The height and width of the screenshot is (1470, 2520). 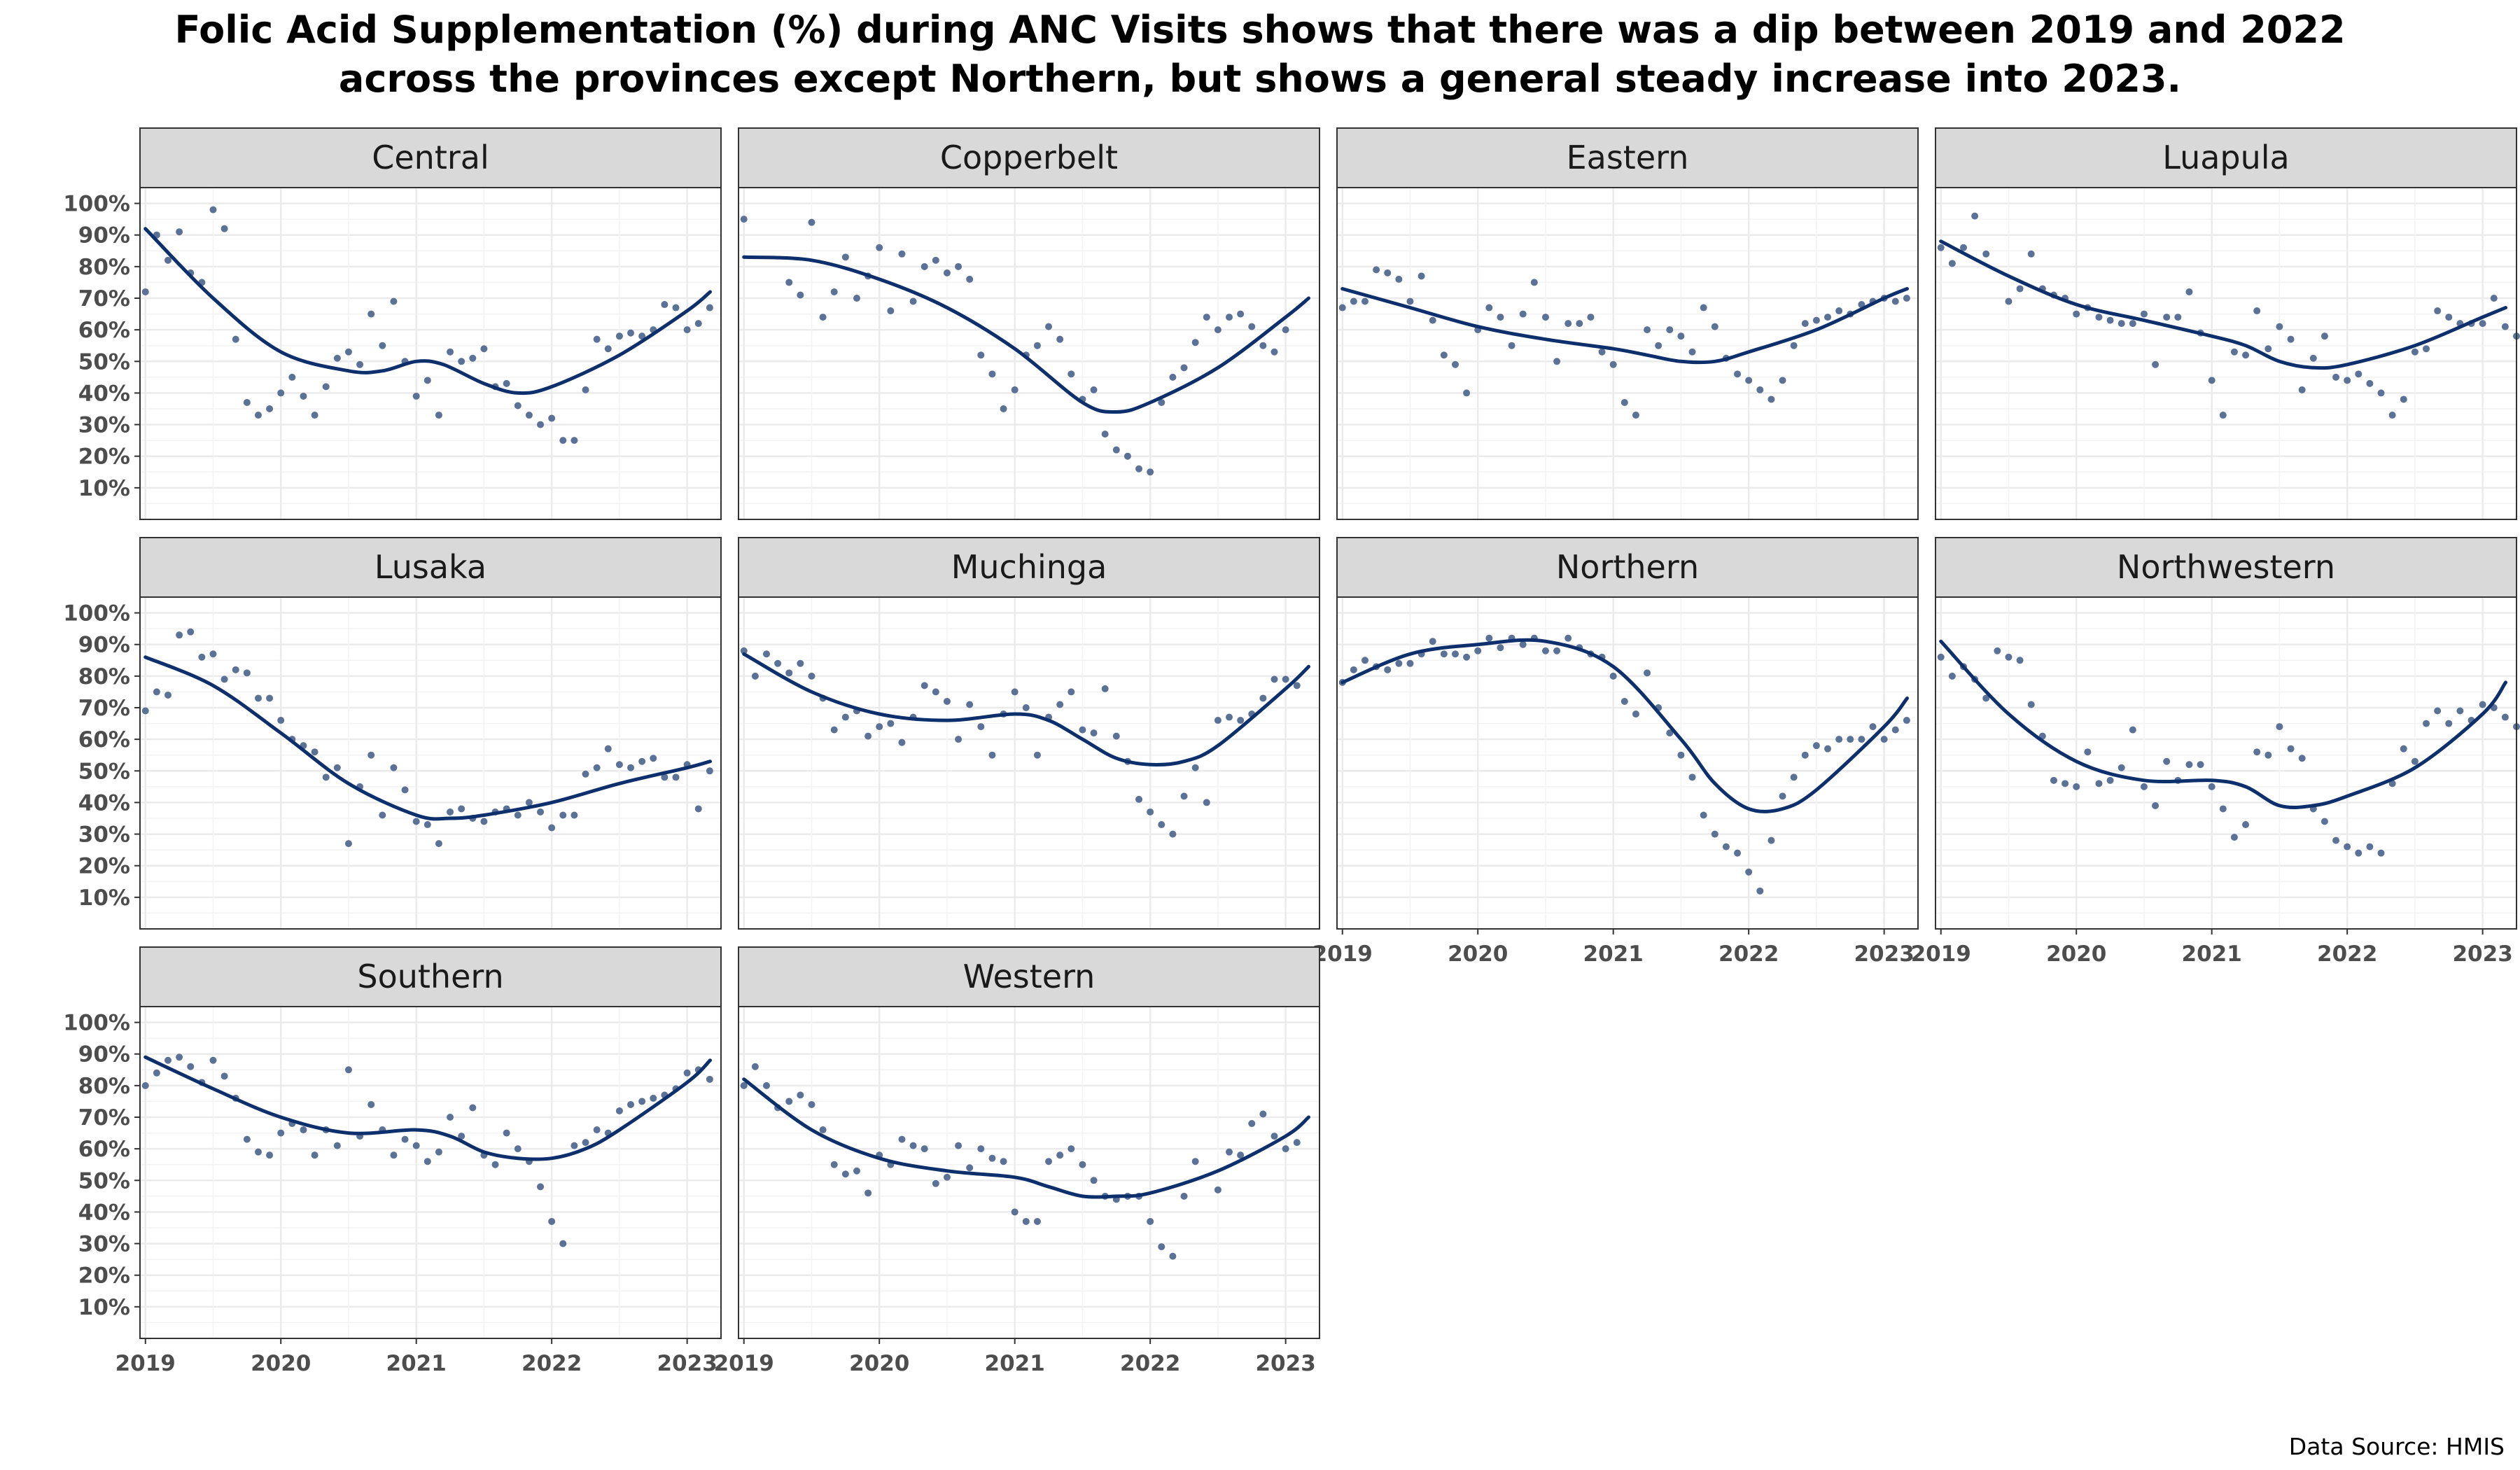 I want to click on y-tick-label: 80%, so click(x=104, y=267).